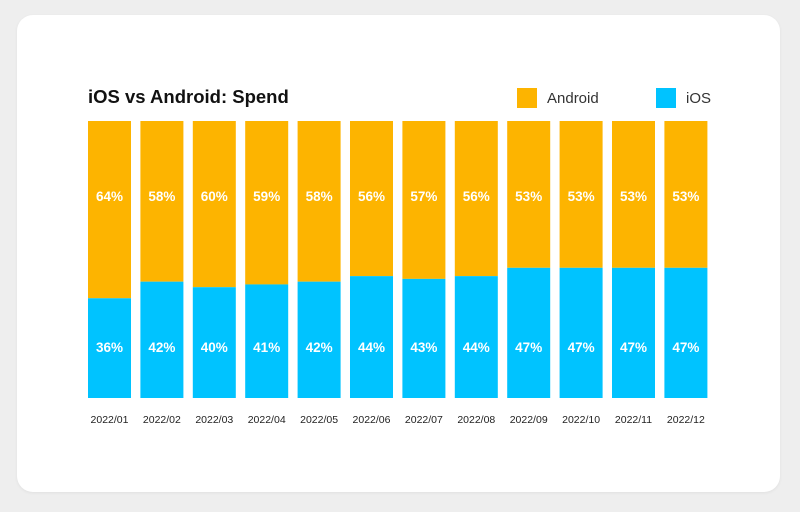  Describe the element at coordinates (581, 420) in the screenshot. I see `x-tick-label: 2022/10` at that location.